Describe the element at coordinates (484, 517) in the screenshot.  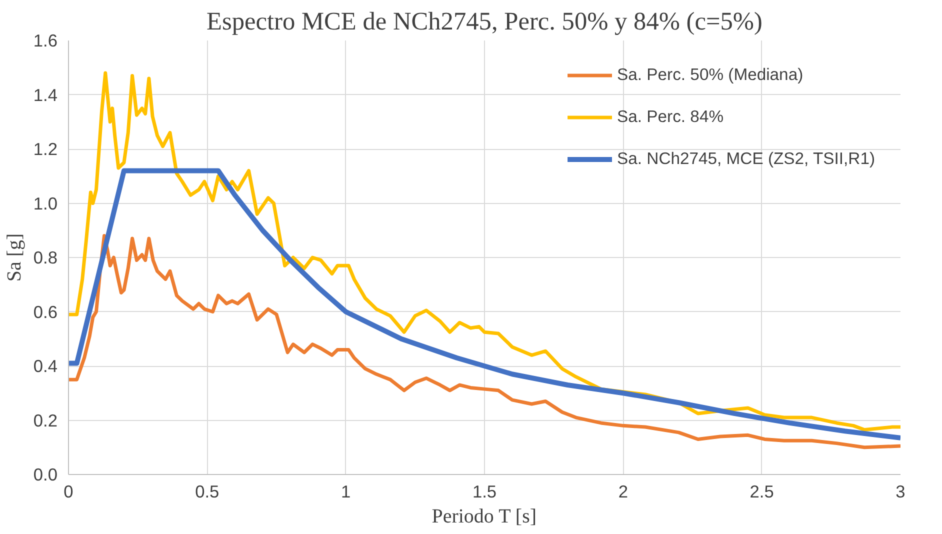
I see `x-axis-title: Periodo T [s]` at that location.